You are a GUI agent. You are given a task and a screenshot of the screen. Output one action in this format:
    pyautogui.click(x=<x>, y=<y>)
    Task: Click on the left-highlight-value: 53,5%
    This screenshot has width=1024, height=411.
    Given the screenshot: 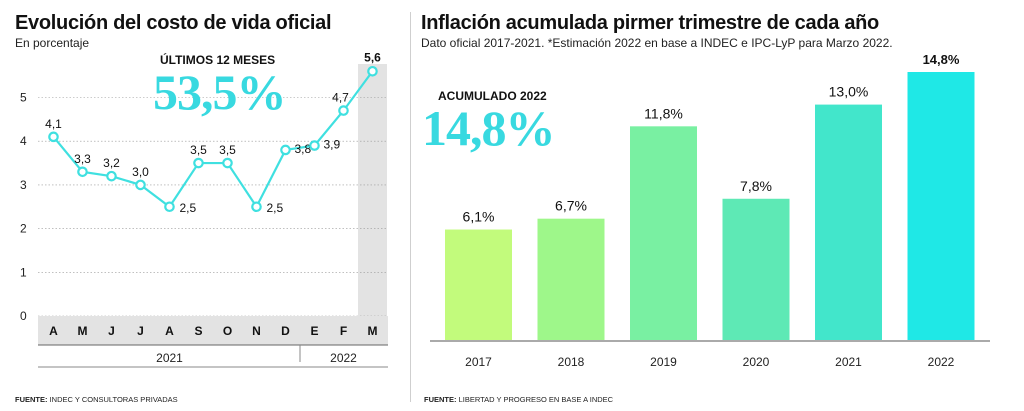 What is the action you would take?
    pyautogui.click(x=219, y=92)
    